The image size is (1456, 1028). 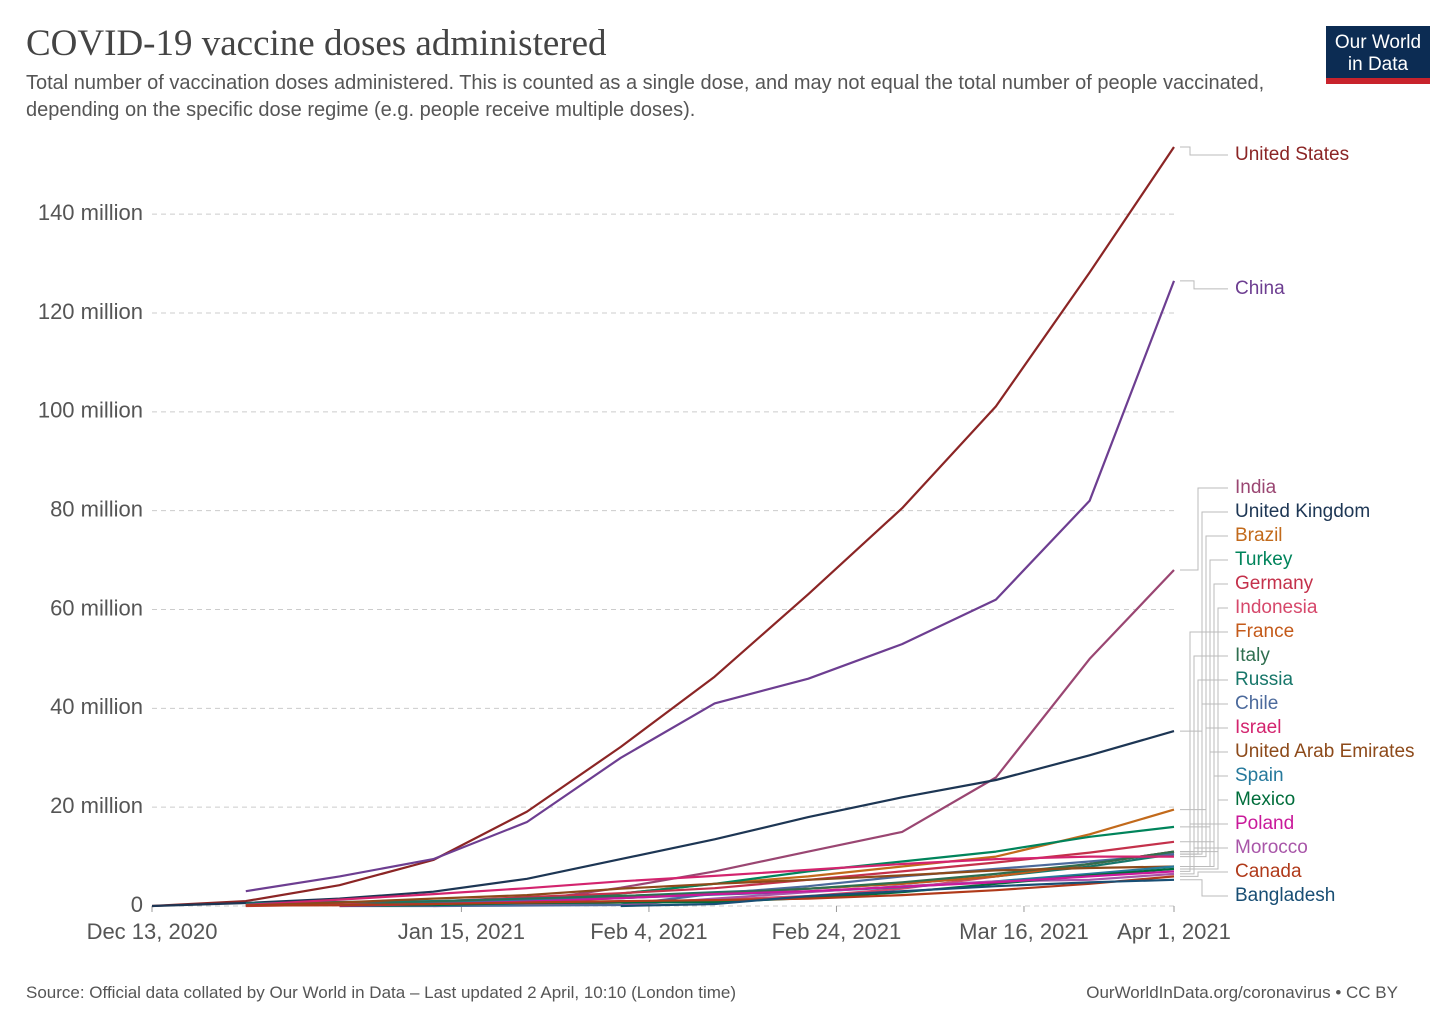 What do you see at coordinates (96, 508) in the screenshot?
I see `y-tick-label: 80 million` at bounding box center [96, 508].